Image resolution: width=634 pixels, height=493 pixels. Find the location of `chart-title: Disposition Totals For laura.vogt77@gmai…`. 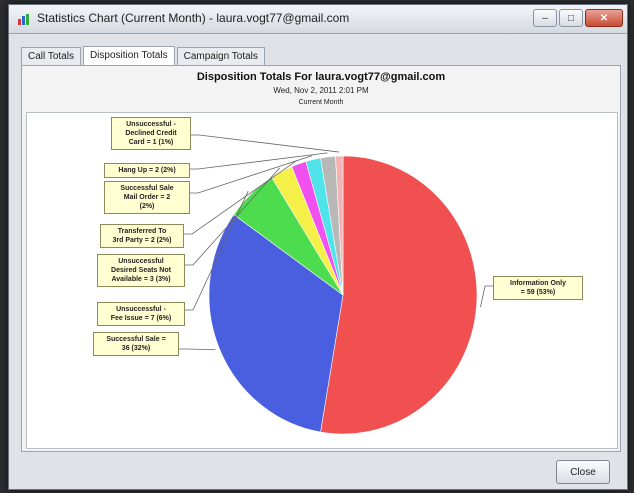

chart-title: Disposition Totals For laura.vogt77@gmai… is located at coordinates (321, 77).